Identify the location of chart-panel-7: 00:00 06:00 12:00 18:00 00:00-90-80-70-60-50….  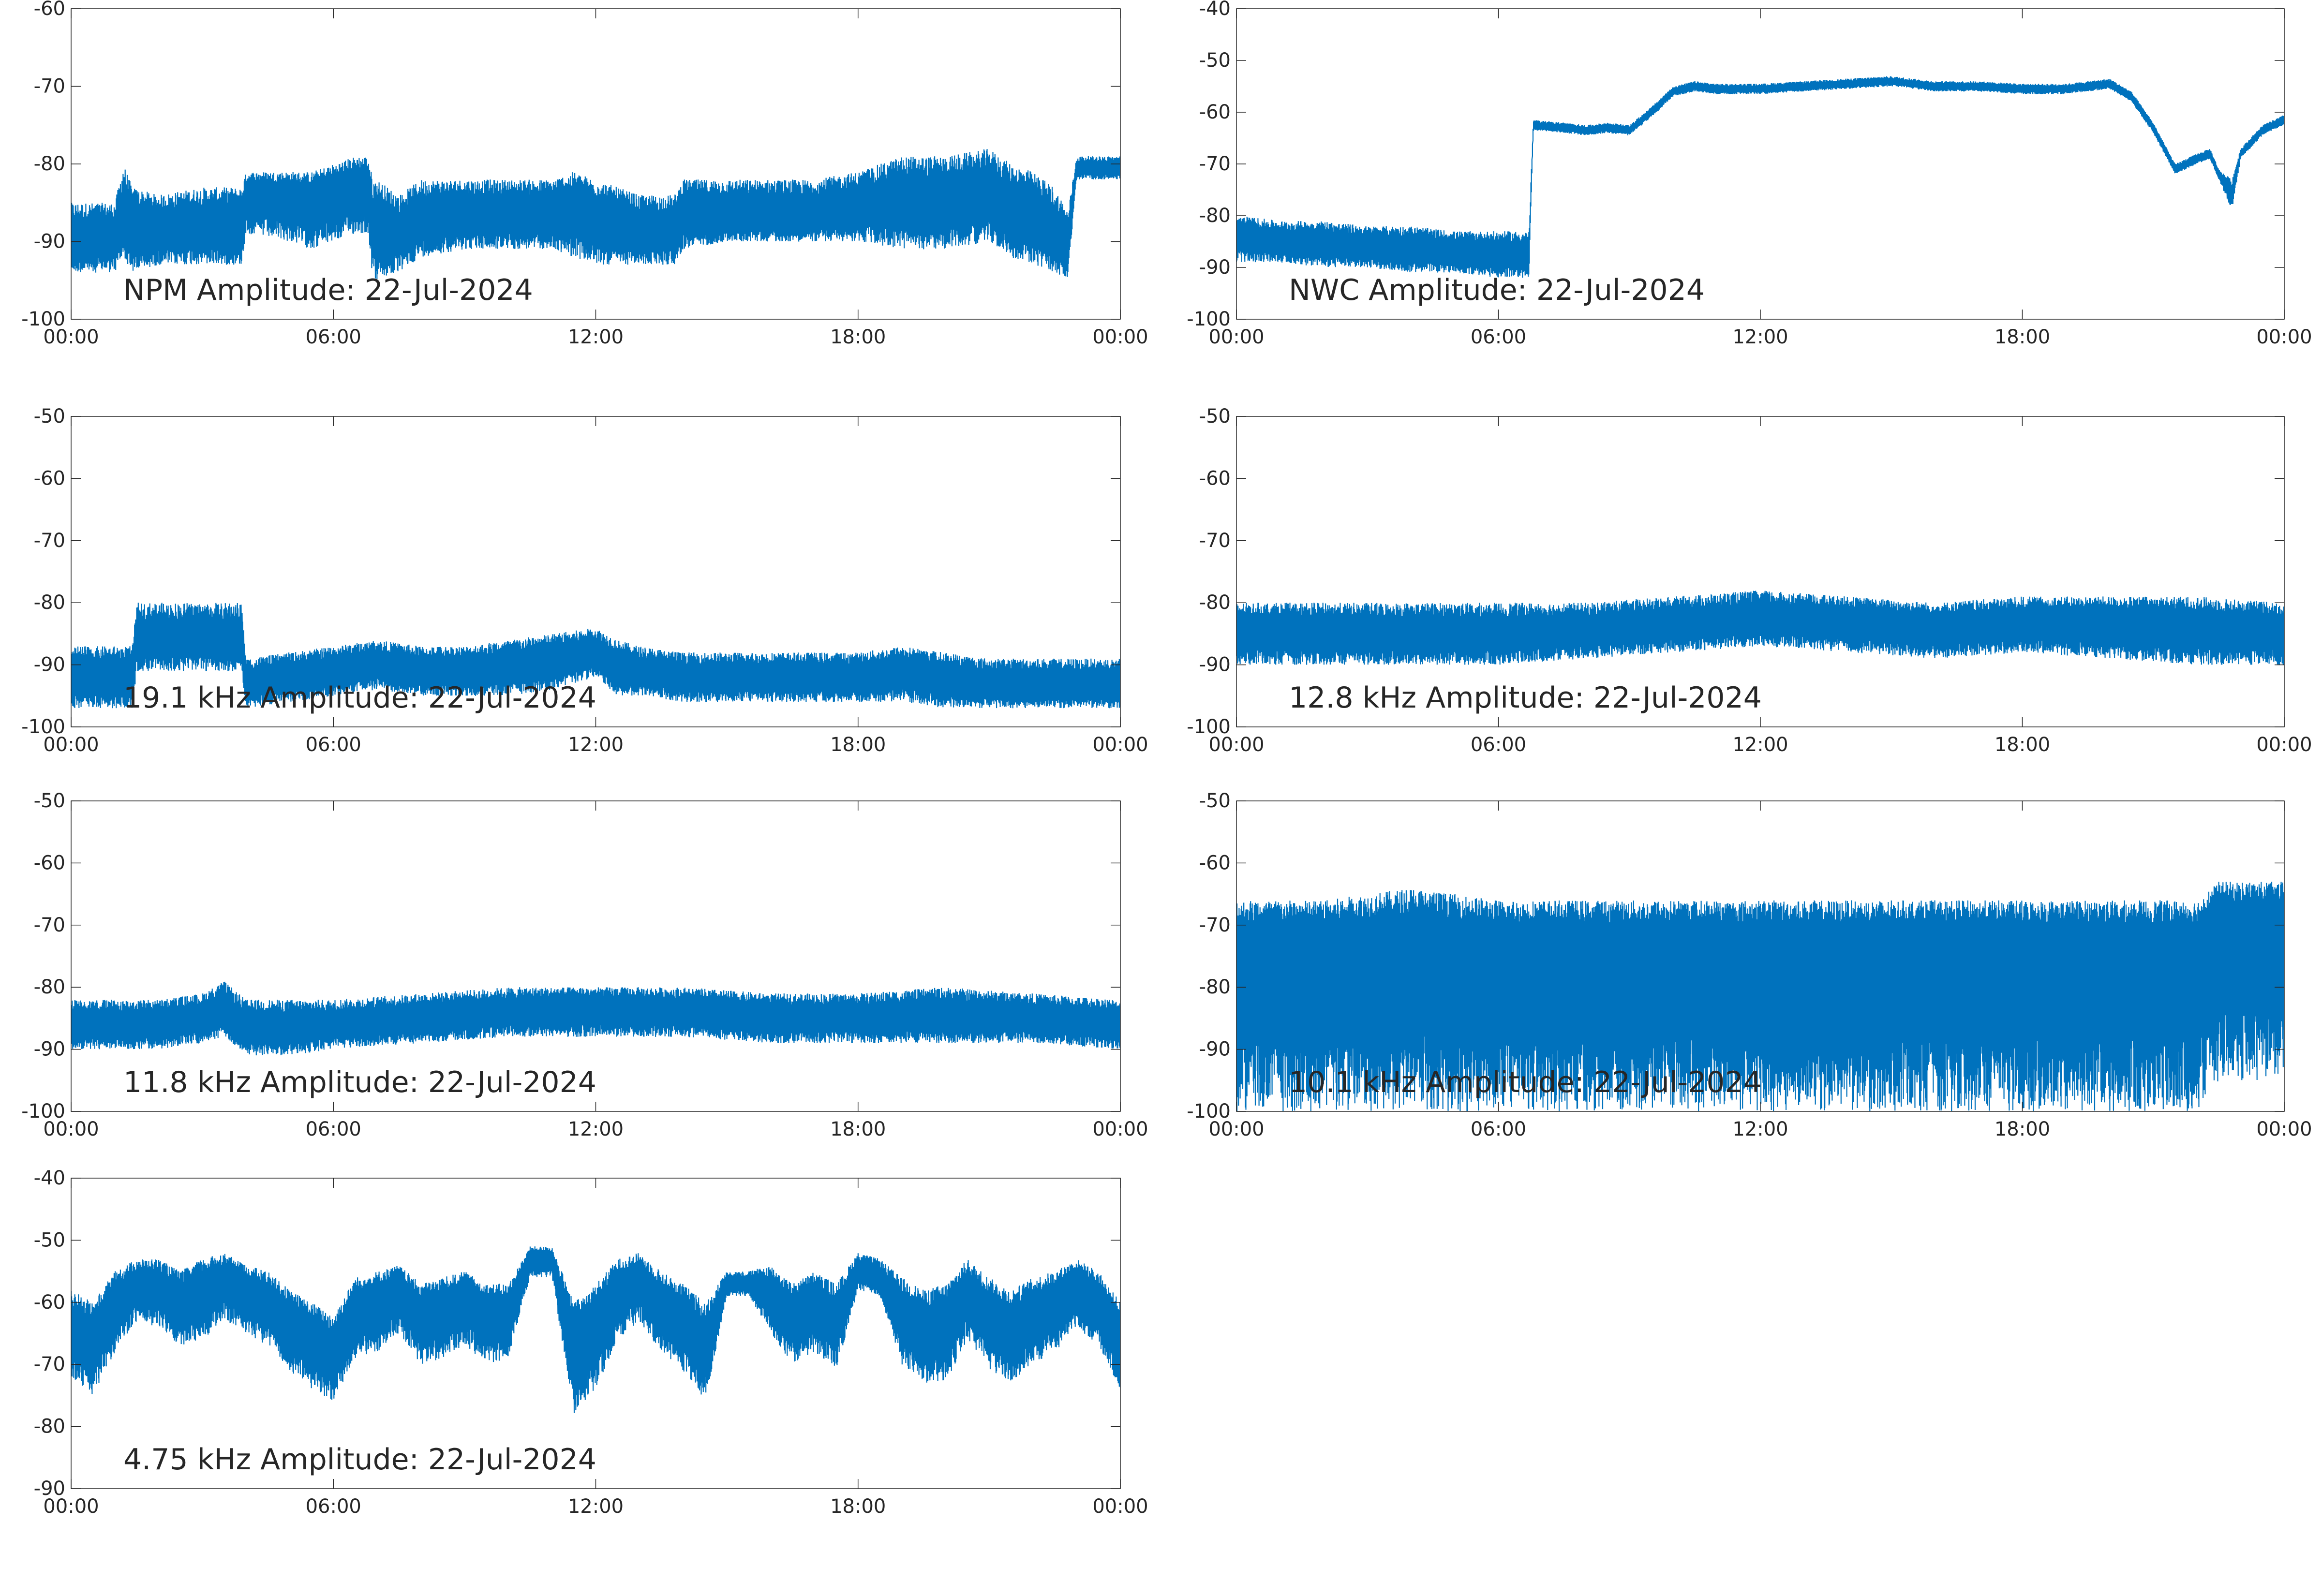
(591, 1342).